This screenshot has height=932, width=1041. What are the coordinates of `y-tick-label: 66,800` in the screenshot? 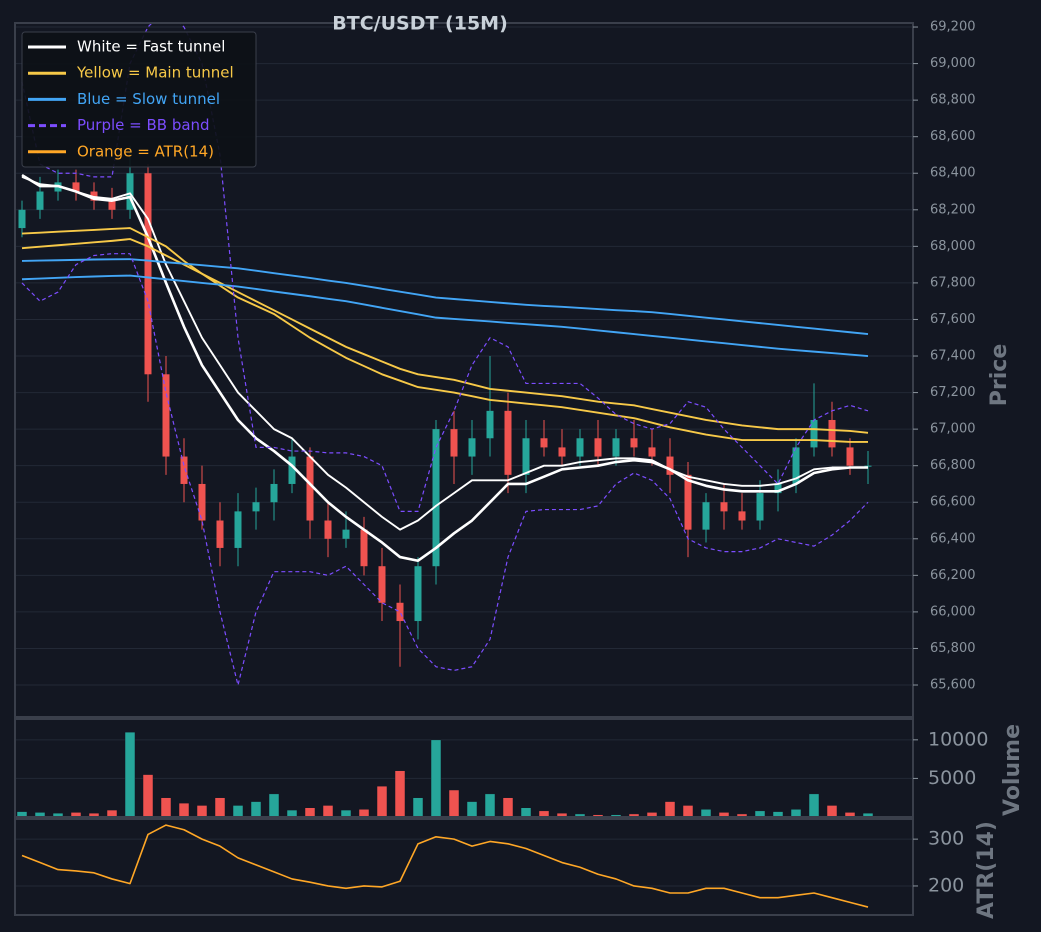 It's located at (953, 465).